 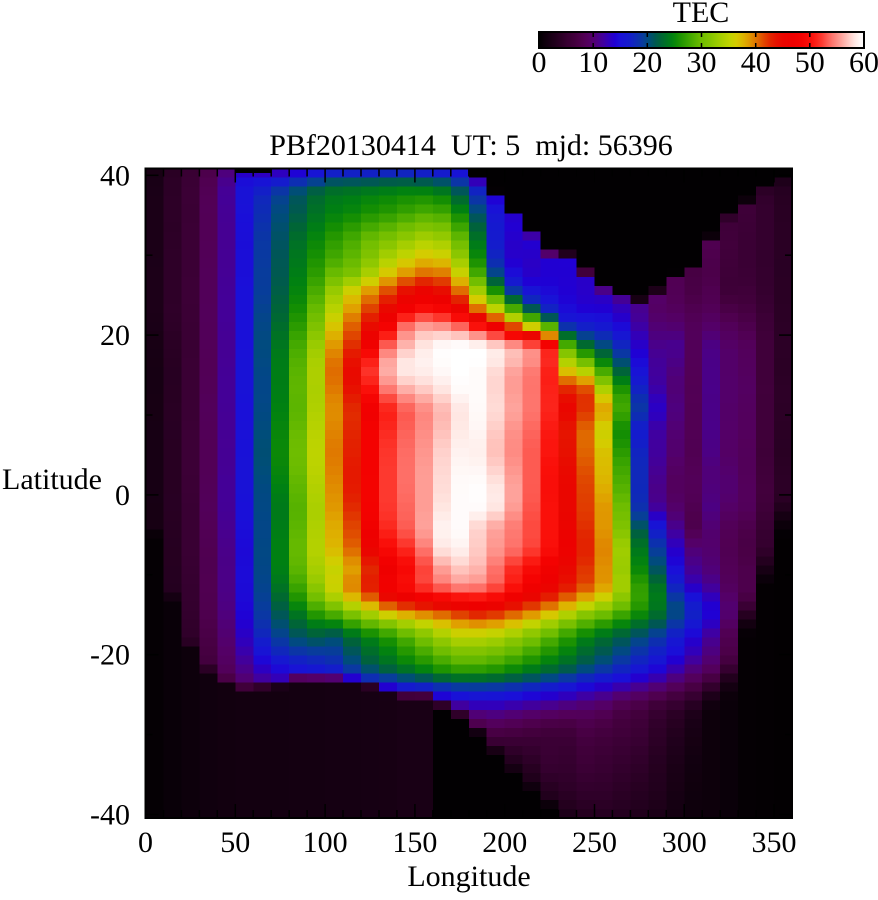 What do you see at coordinates (471, 145) in the screenshot?
I see `svg-text: PBf20130414 UT: 5 mjd: 56396` at bounding box center [471, 145].